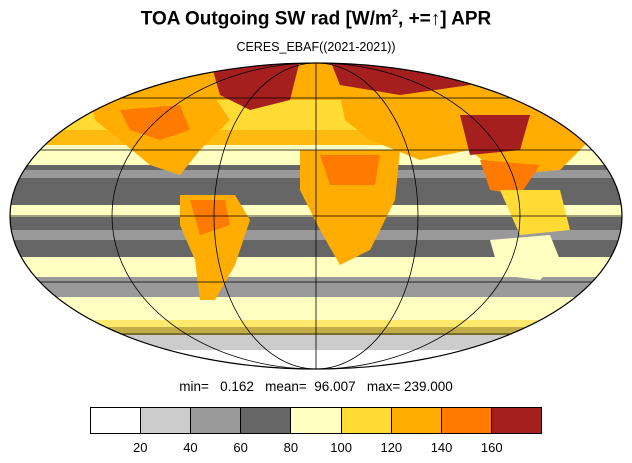 This screenshot has height=463, width=632. What do you see at coordinates (140, 447) in the screenshot?
I see `colorbar-tick-label: 20` at bounding box center [140, 447].